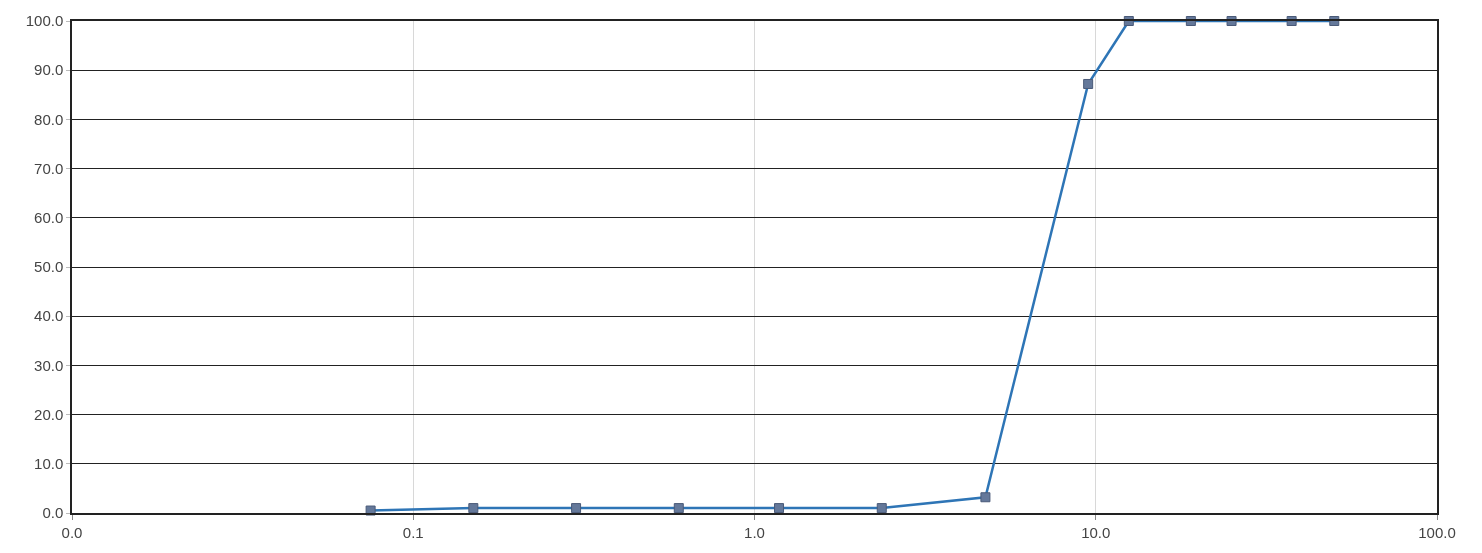  What do you see at coordinates (49, 119) in the screenshot?
I see `y-tick-label: 80.0` at bounding box center [49, 119].